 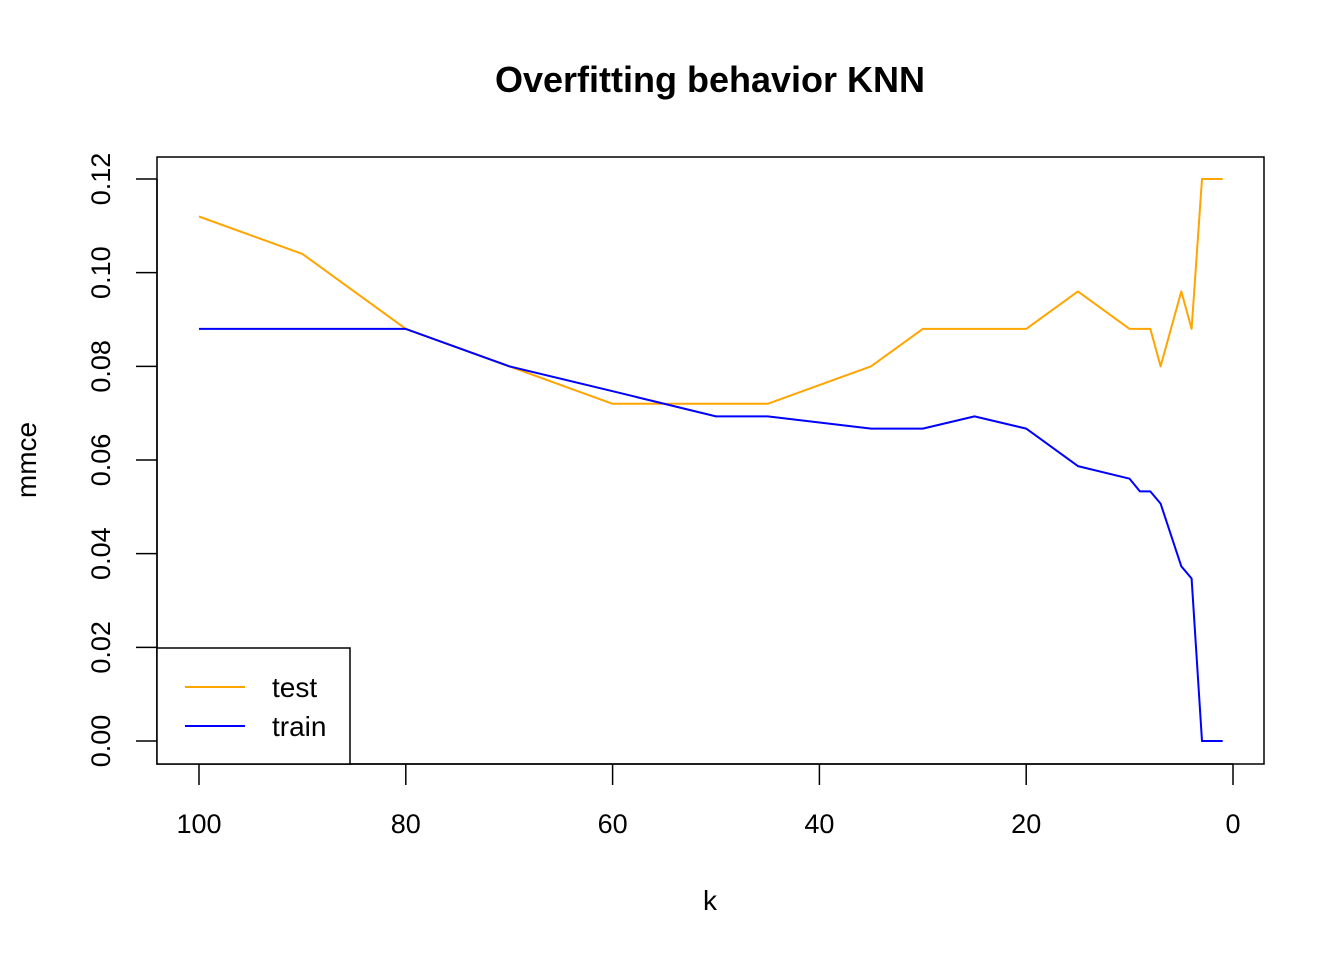 What do you see at coordinates (613, 824) in the screenshot?
I see `x-tick-label: 60` at bounding box center [613, 824].